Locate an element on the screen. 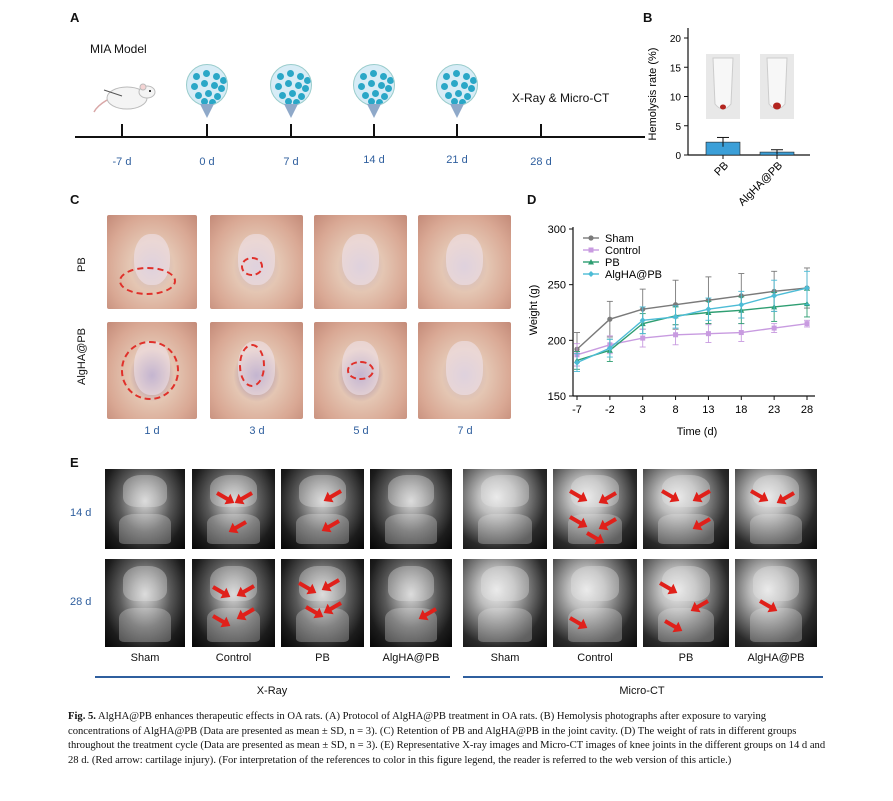 The image size is (893, 801). xray-group-line is located at coordinates (272, 677).